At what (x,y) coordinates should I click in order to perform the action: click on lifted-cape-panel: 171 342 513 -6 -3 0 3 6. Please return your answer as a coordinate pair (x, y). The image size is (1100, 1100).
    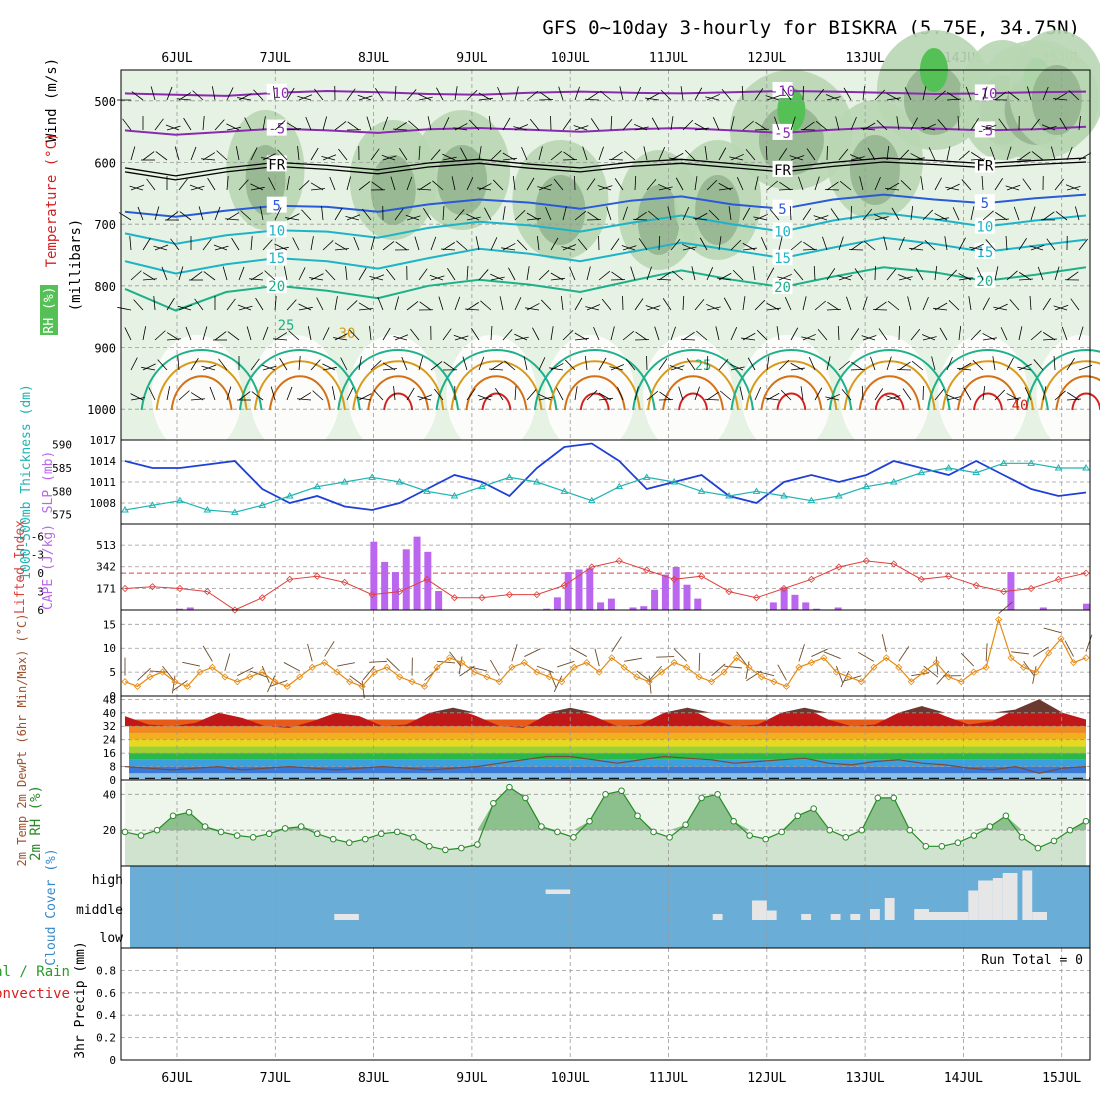
    Looking at the image, I should click on (561, 570).